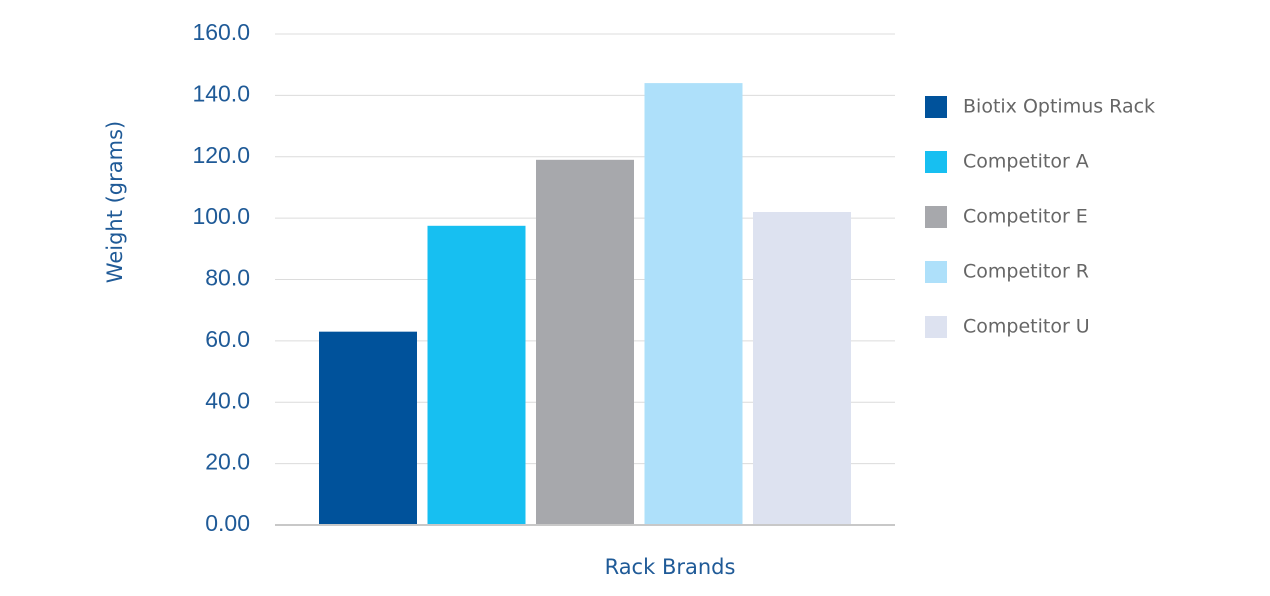 The width and height of the screenshot is (1270, 596). Describe the element at coordinates (1025, 217) in the screenshot. I see `legend-label: Competitor E` at that location.